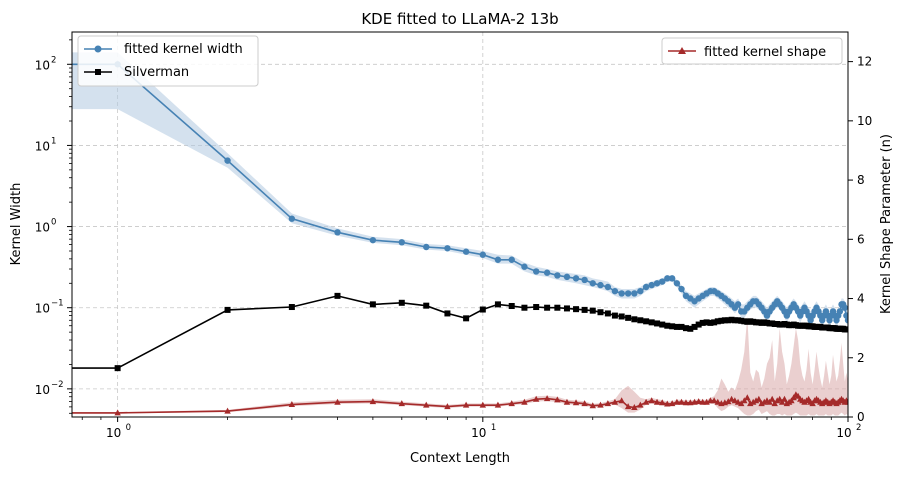 The width and height of the screenshot is (904, 479). I want to click on legend-label: fitted kernel shape, so click(765, 52).